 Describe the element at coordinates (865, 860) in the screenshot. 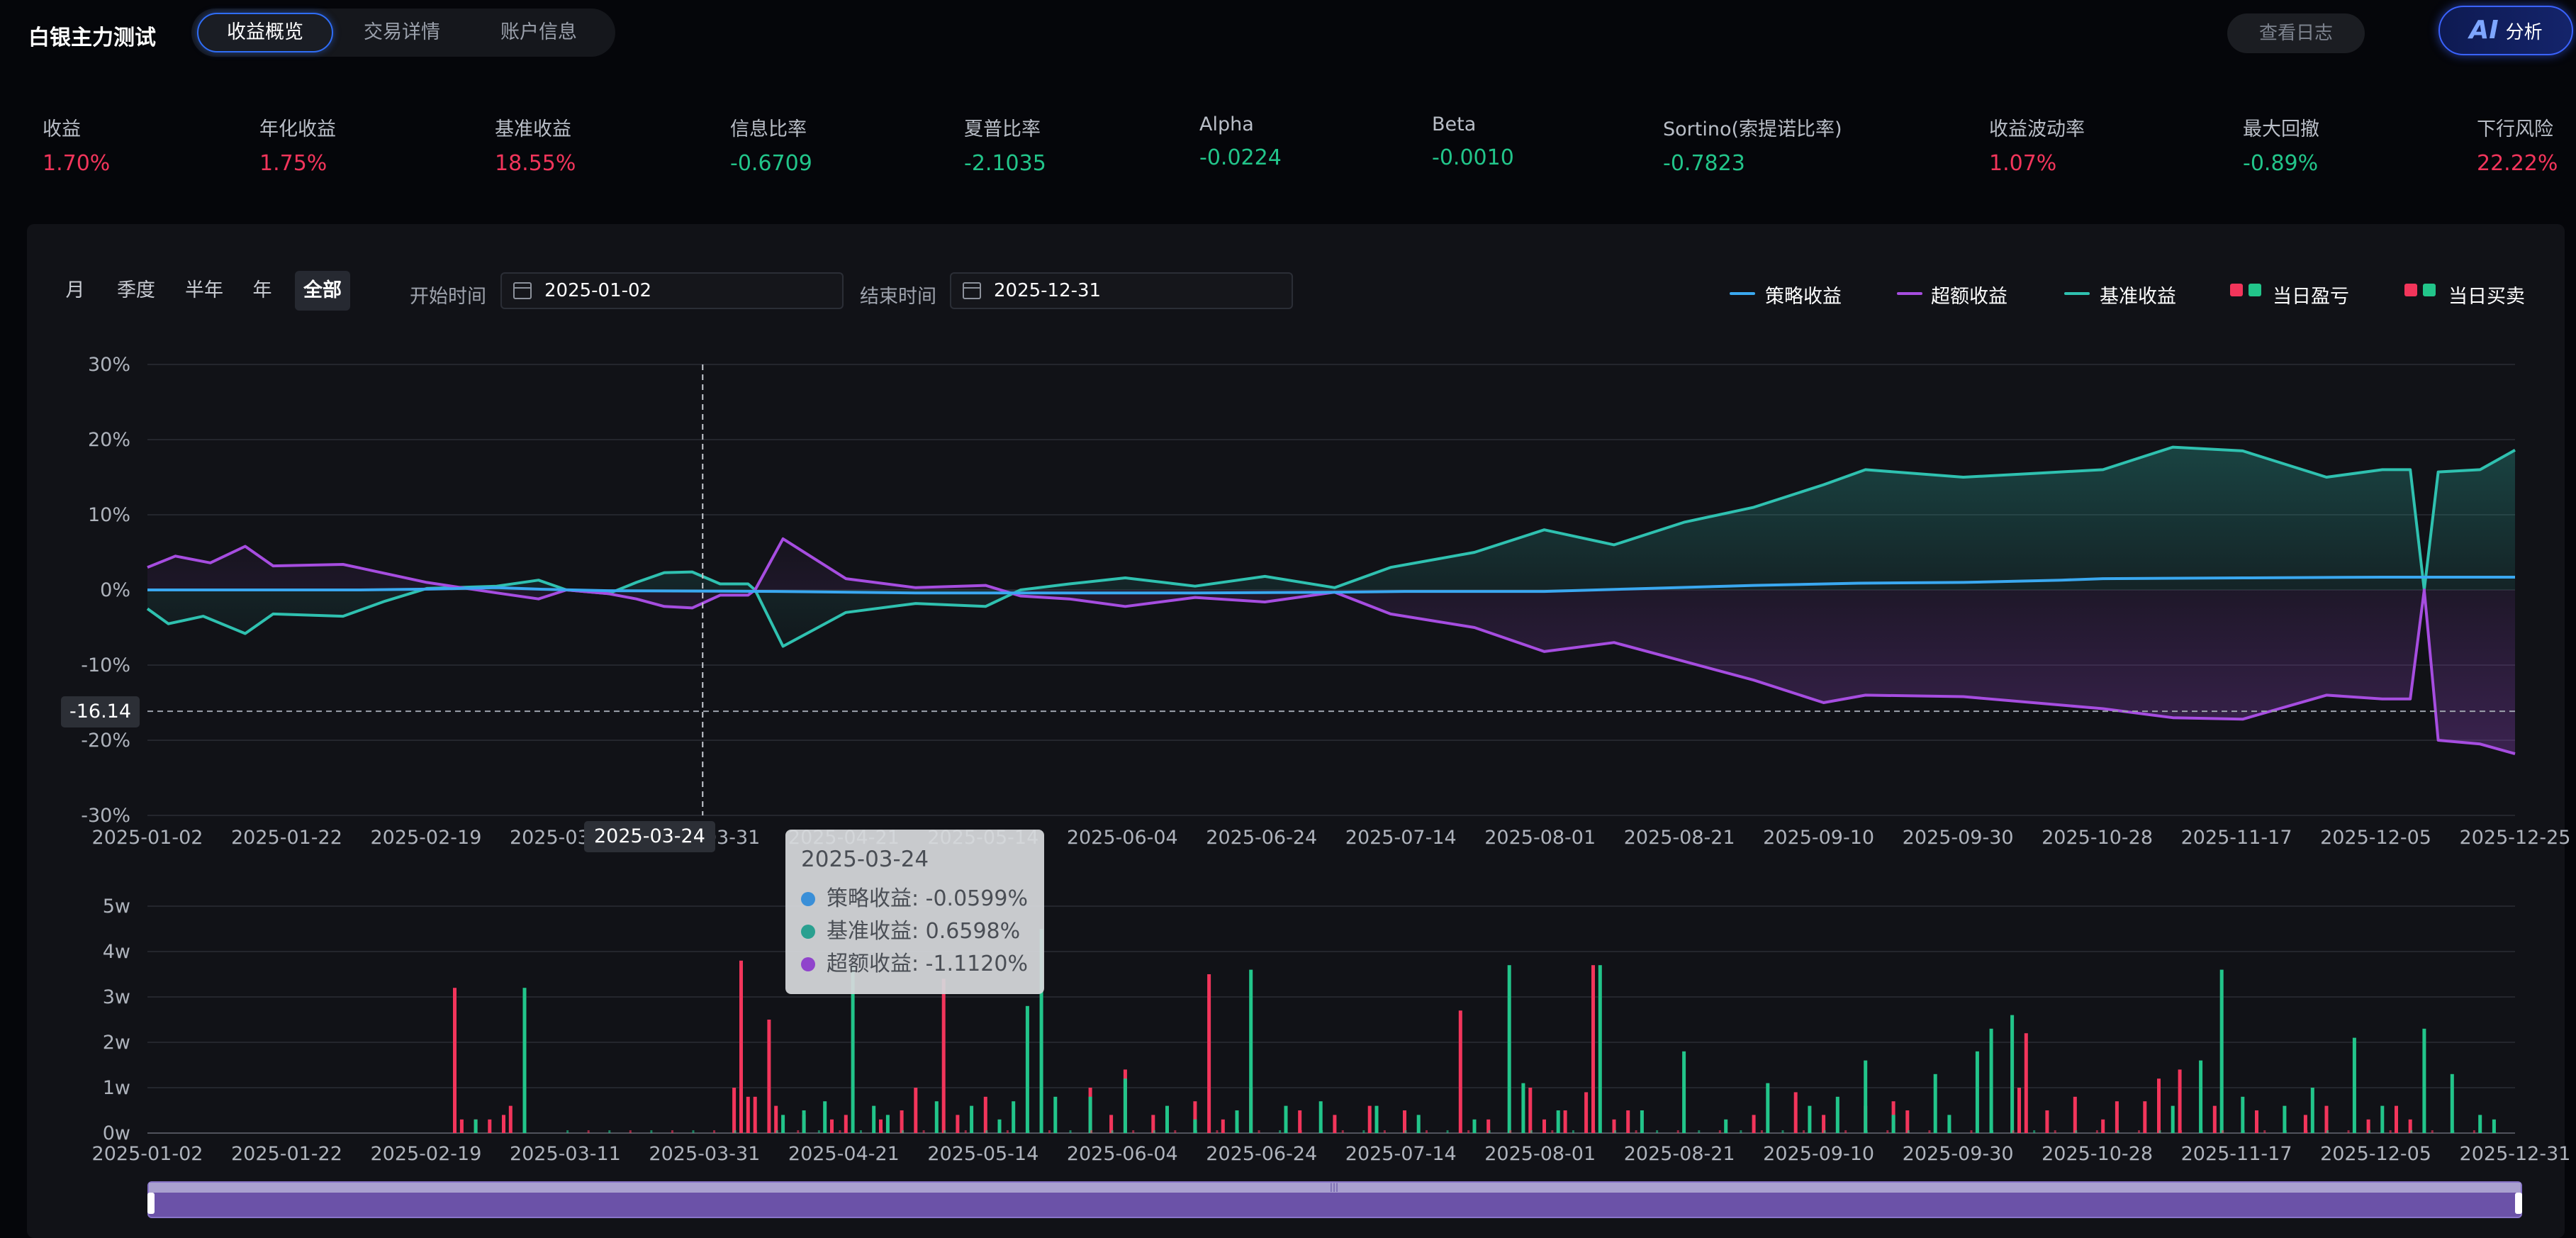

I see `tooltip-date: 2025-03-24` at that location.